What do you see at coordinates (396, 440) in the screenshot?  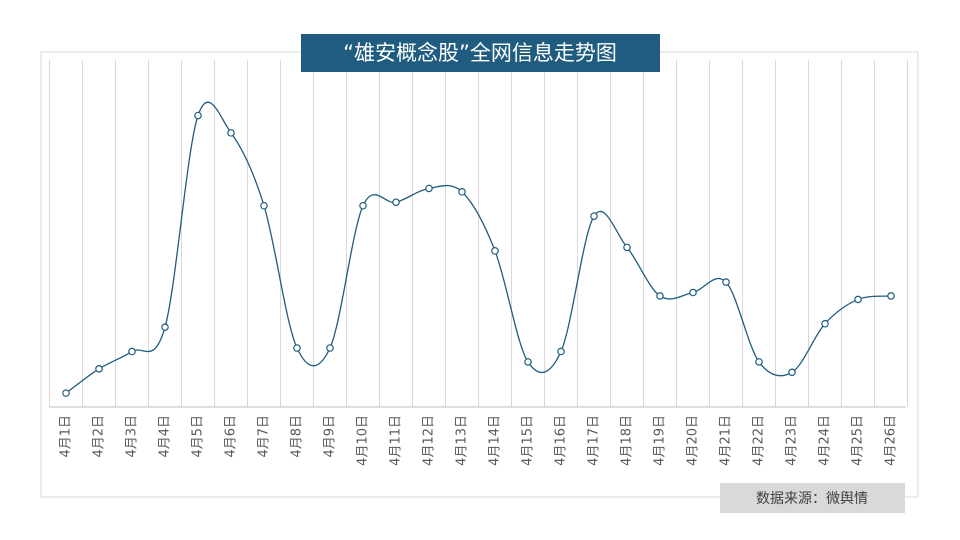 I see `x-tick-label: 4月11日` at bounding box center [396, 440].